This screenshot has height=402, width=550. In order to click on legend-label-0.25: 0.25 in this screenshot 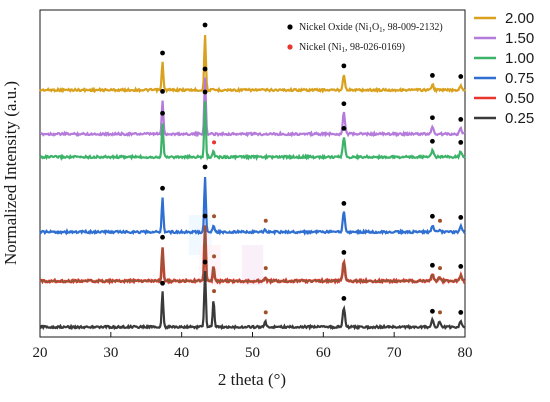, I will do `click(519, 118)`.